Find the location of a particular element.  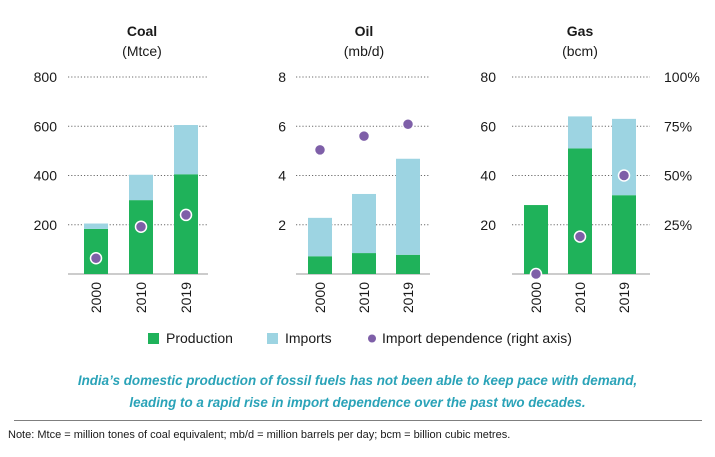

gas-y-tick-label: 60 is located at coordinates (488, 126).